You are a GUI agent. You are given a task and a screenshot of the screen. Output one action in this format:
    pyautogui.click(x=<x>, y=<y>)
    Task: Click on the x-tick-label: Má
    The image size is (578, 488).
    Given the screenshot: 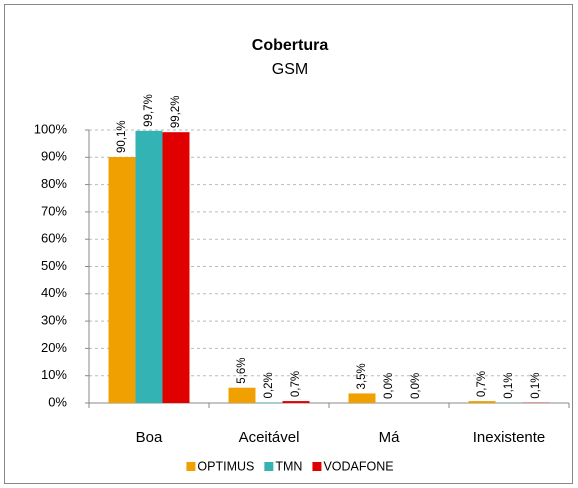 What is the action you would take?
    pyautogui.click(x=389, y=437)
    